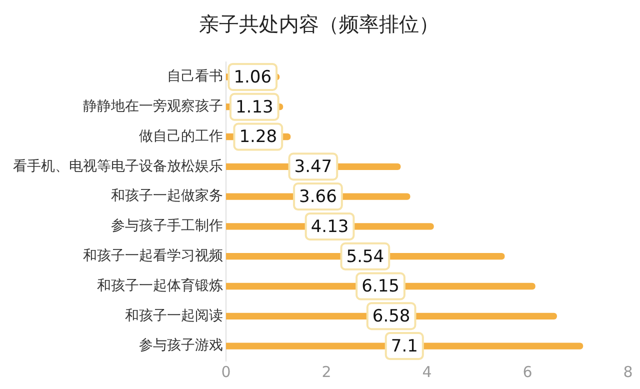 The height and width of the screenshot is (389, 640). Describe the element at coordinates (365, 256) in the screenshot. I see `data-label: 5.54` at that location.